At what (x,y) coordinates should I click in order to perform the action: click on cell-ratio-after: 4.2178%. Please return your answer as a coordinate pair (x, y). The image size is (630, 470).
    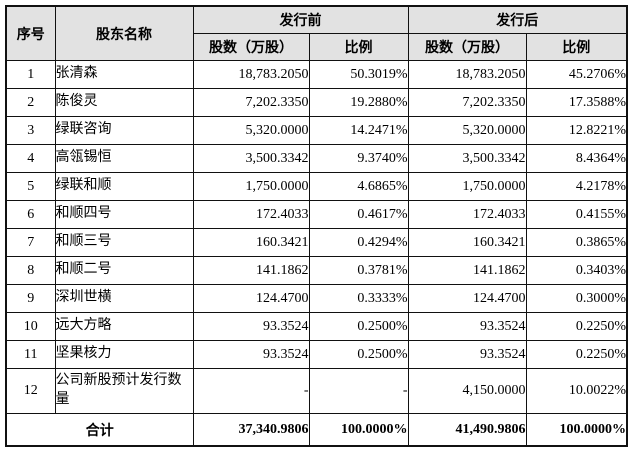
    Looking at the image, I should click on (576, 186).